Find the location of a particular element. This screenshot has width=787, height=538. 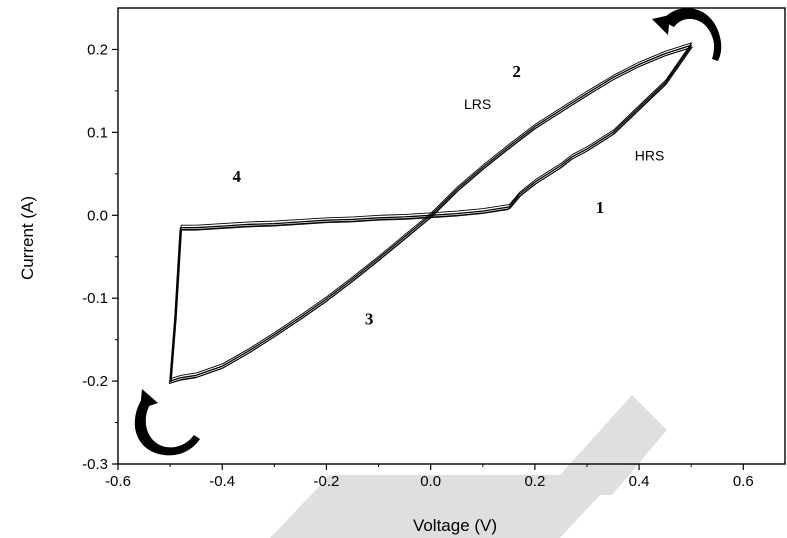

region-number-2: 2 is located at coordinates (516, 71).